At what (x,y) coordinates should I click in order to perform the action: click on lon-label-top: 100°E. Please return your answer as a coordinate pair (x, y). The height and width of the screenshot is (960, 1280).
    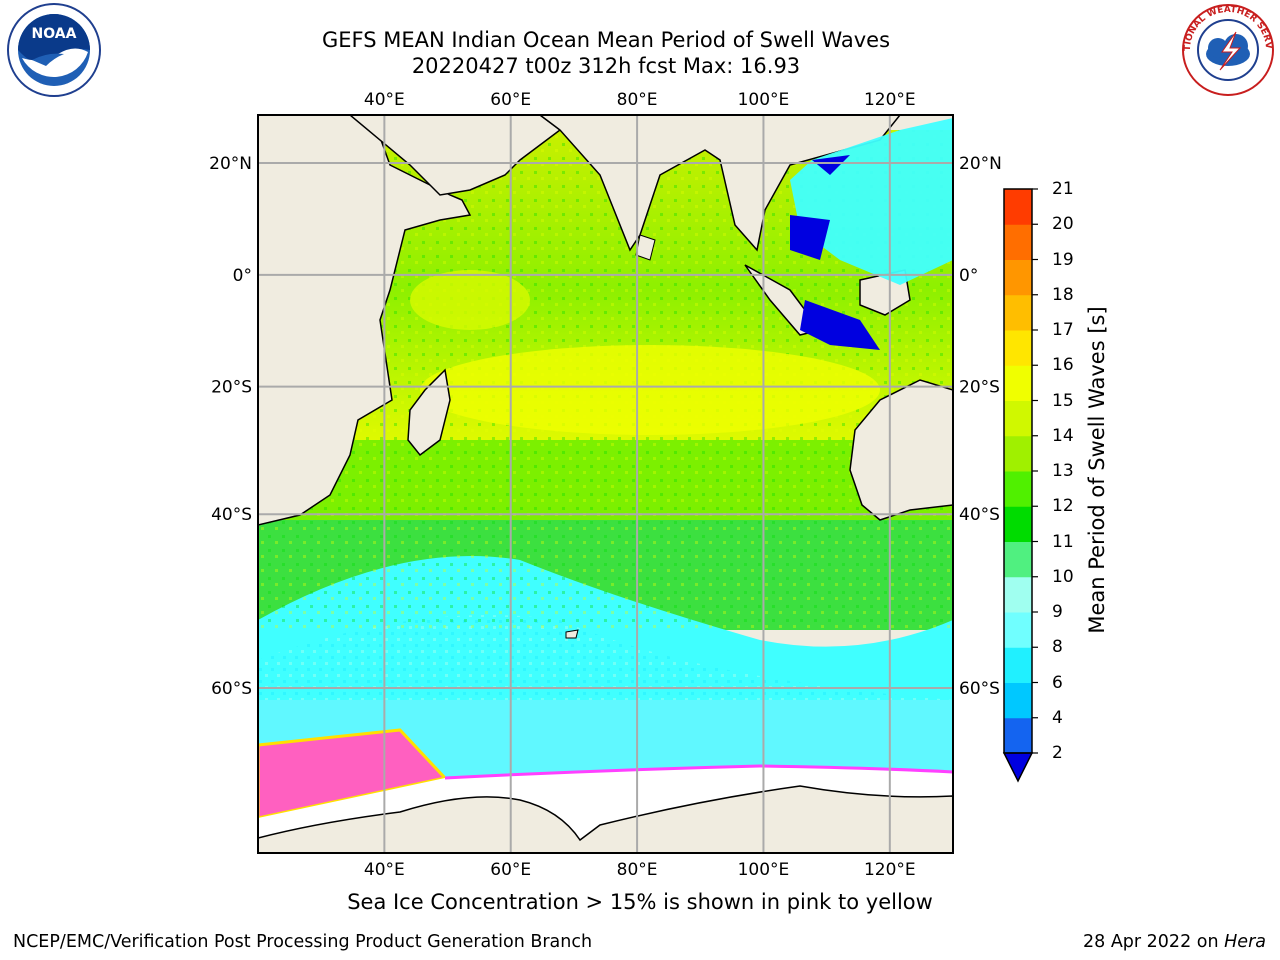
    Looking at the image, I should click on (764, 100).